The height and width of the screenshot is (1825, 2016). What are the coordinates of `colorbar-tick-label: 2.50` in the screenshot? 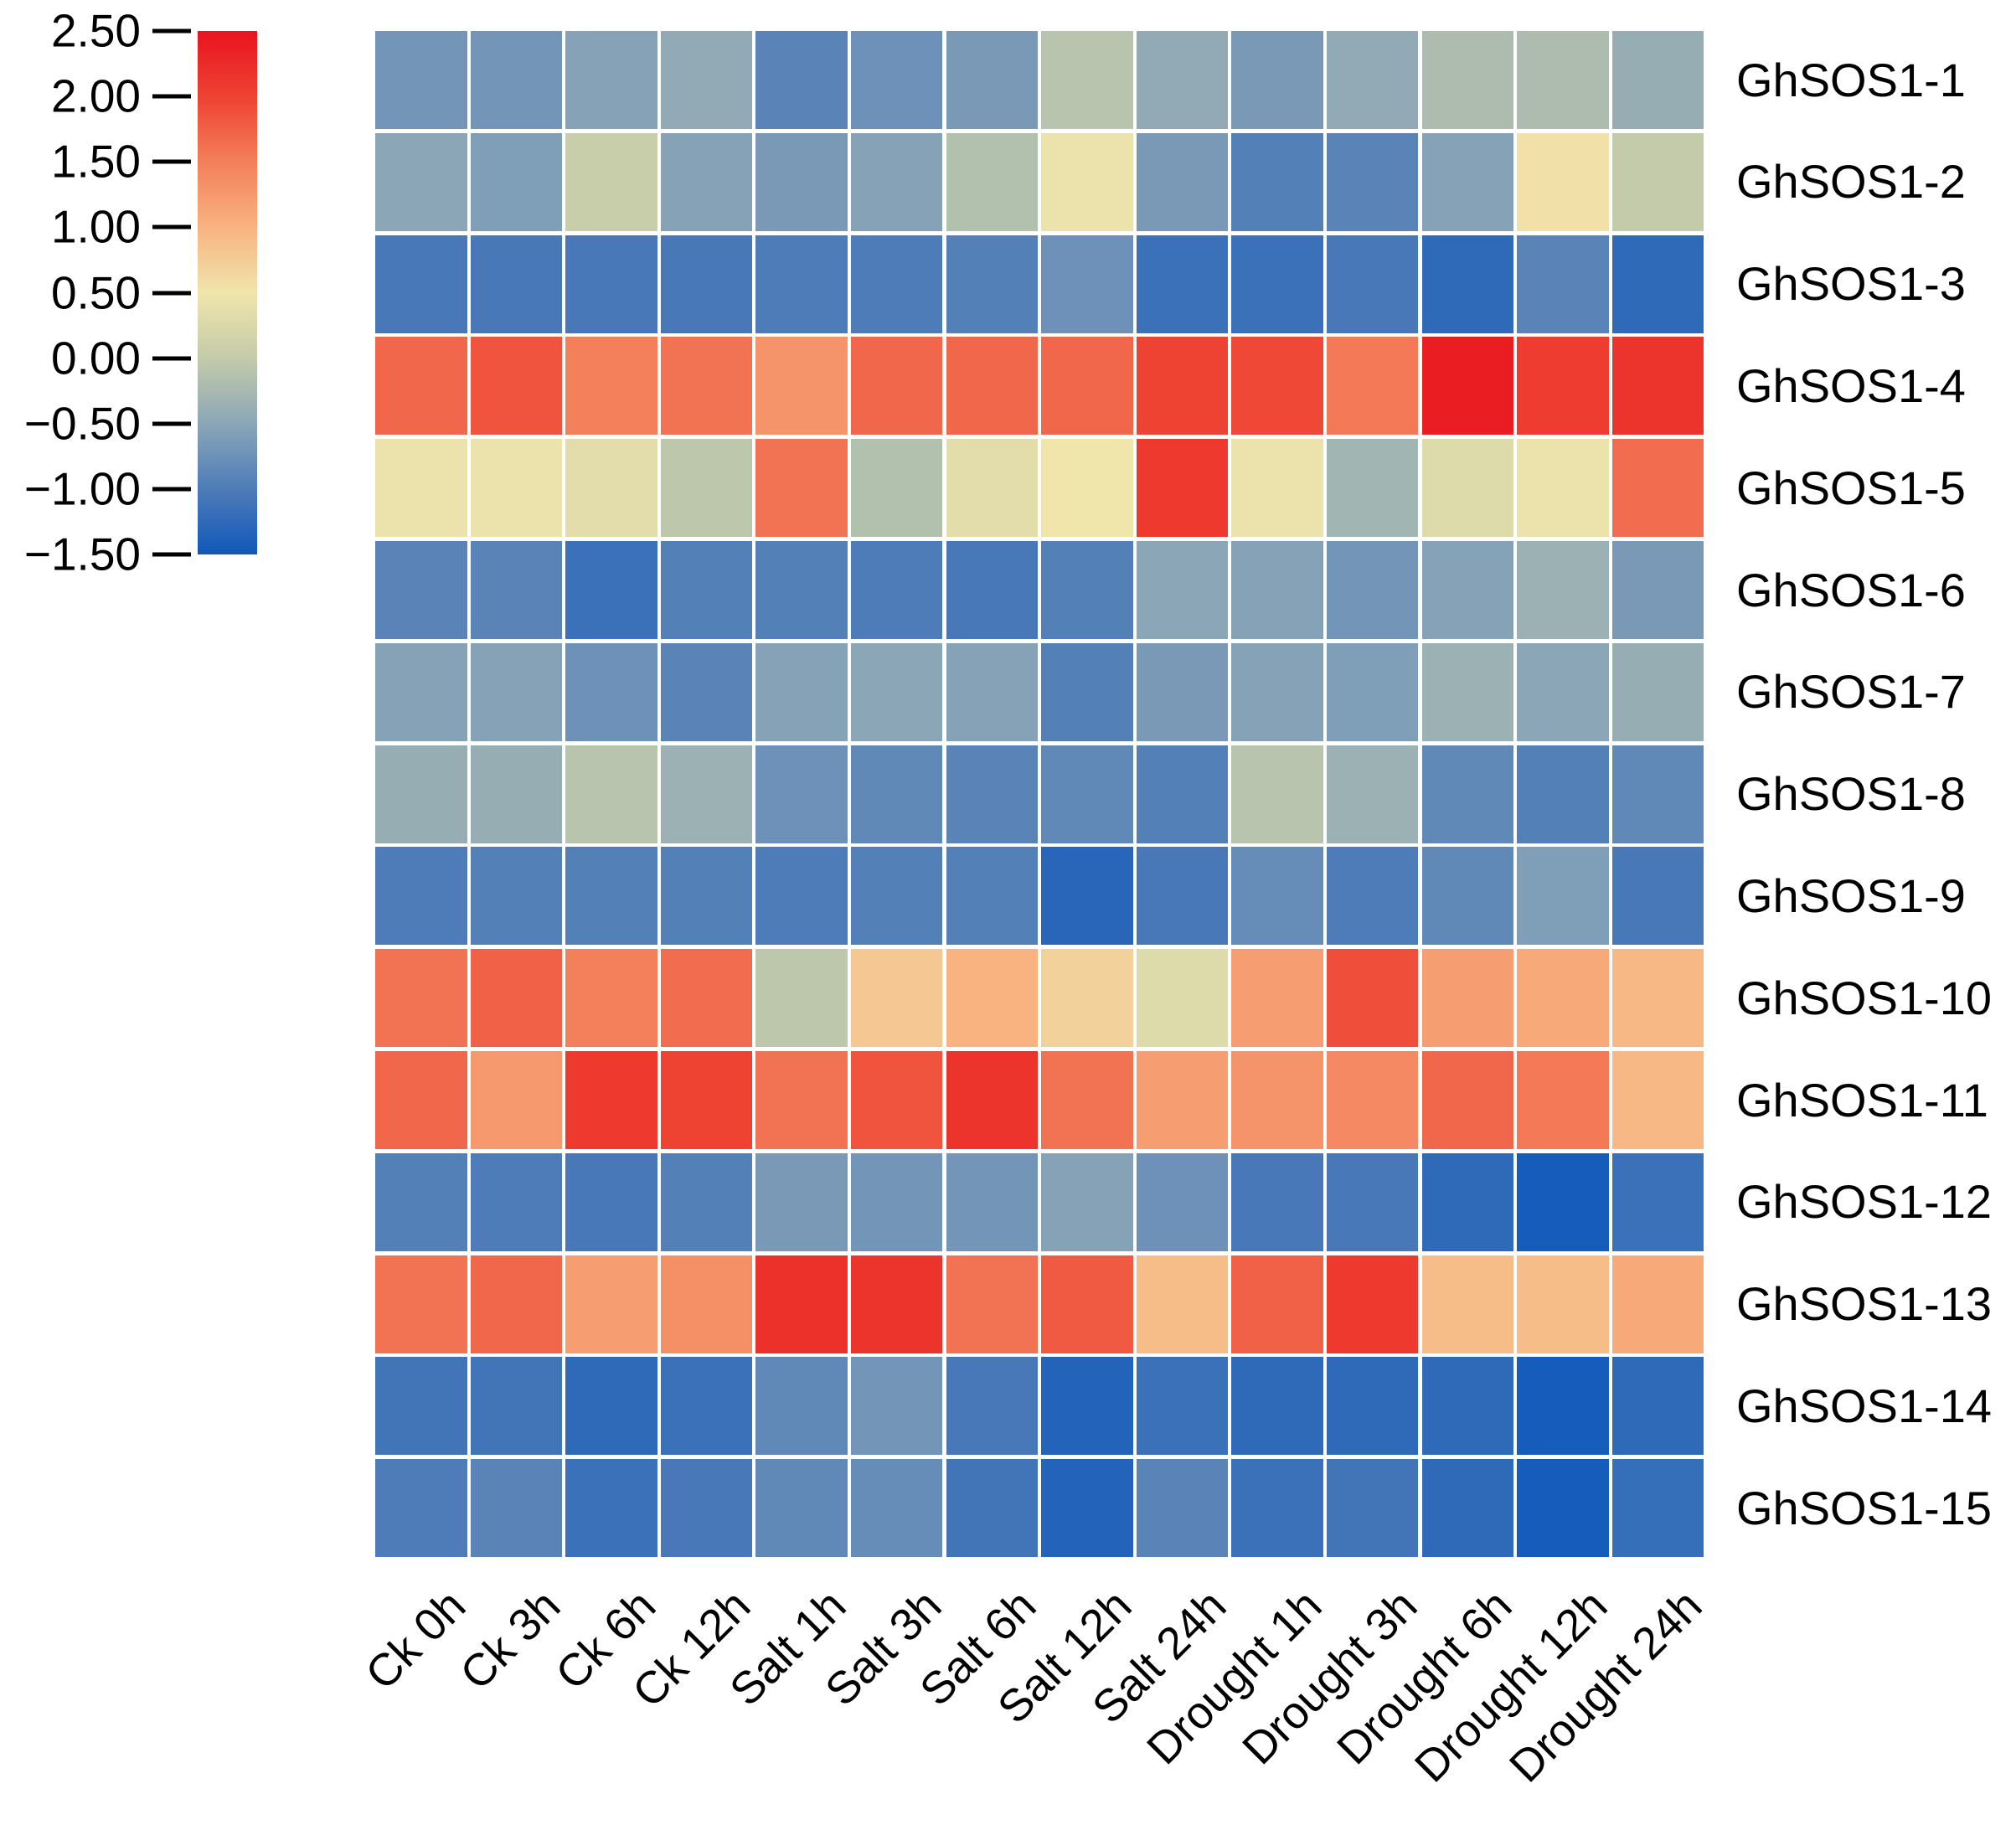 It's located at (96, 30).